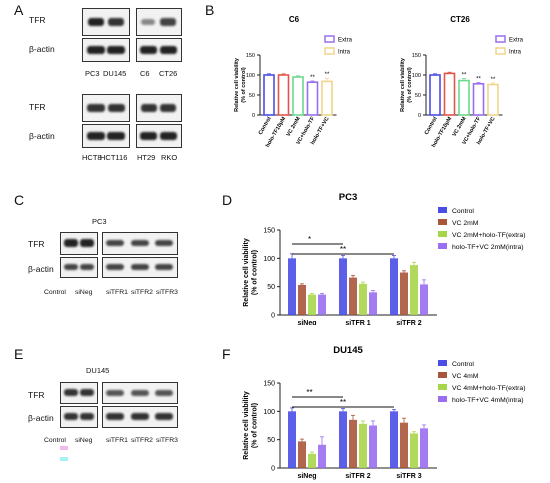 Image resolution: width=550 pixels, height=483 pixels. Describe the element at coordinates (348, 197) in the screenshot. I see `chart-title: PC3` at that location.